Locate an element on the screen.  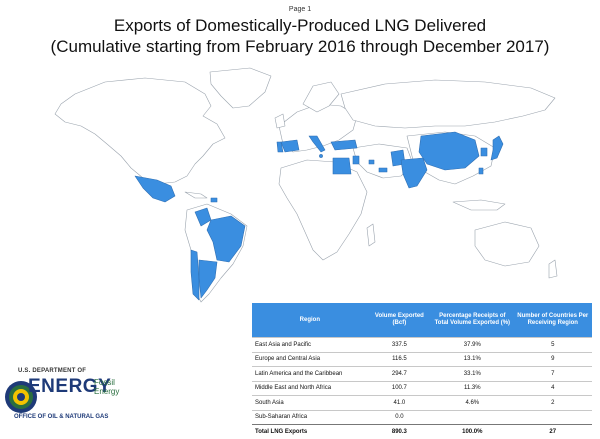
cell-total-count: 27 is located at coordinates (552, 431).